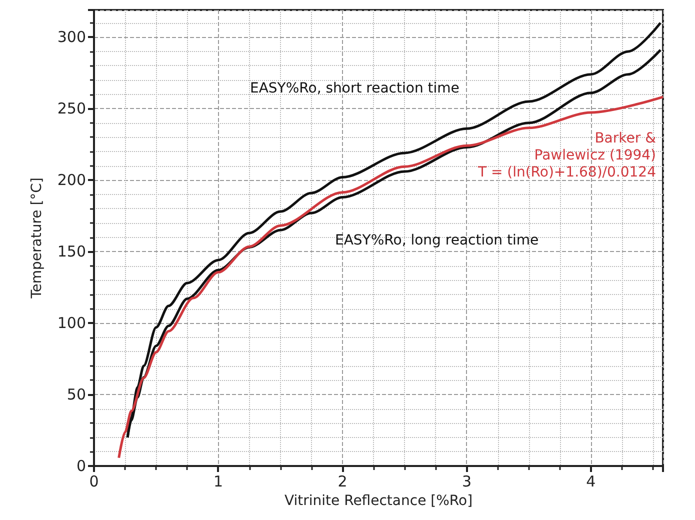 Image resolution: width=695 pixels, height=520 pixels. Describe the element at coordinates (71, 323) in the screenshot. I see `y-tick-label: 100` at that location.